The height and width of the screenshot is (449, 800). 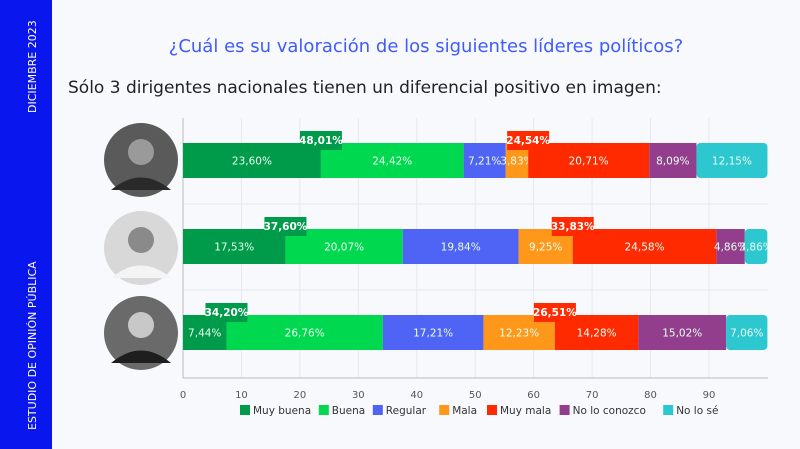 I want to click on bar-segment-label: 7,44%, so click(x=204, y=334).